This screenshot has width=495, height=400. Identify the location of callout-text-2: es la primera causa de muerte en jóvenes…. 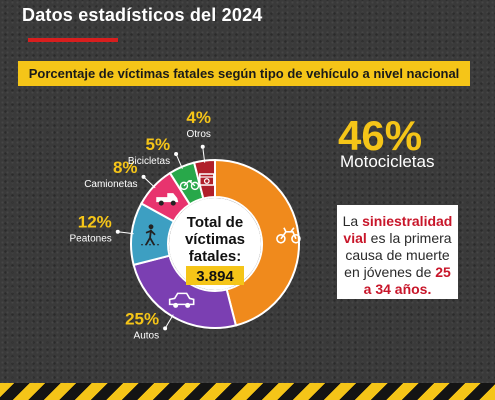
(398, 255).